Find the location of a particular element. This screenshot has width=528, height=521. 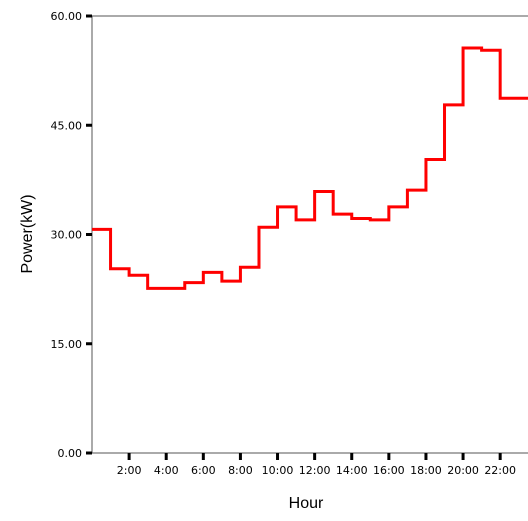

y-tick-label: 0.00 is located at coordinates (70, 453).